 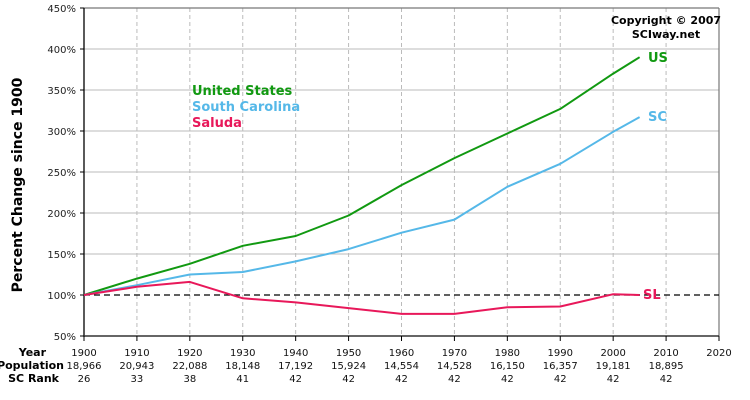 What do you see at coordinates (657, 117) in the screenshot?
I see `end-label-sc: SC` at bounding box center [657, 117].